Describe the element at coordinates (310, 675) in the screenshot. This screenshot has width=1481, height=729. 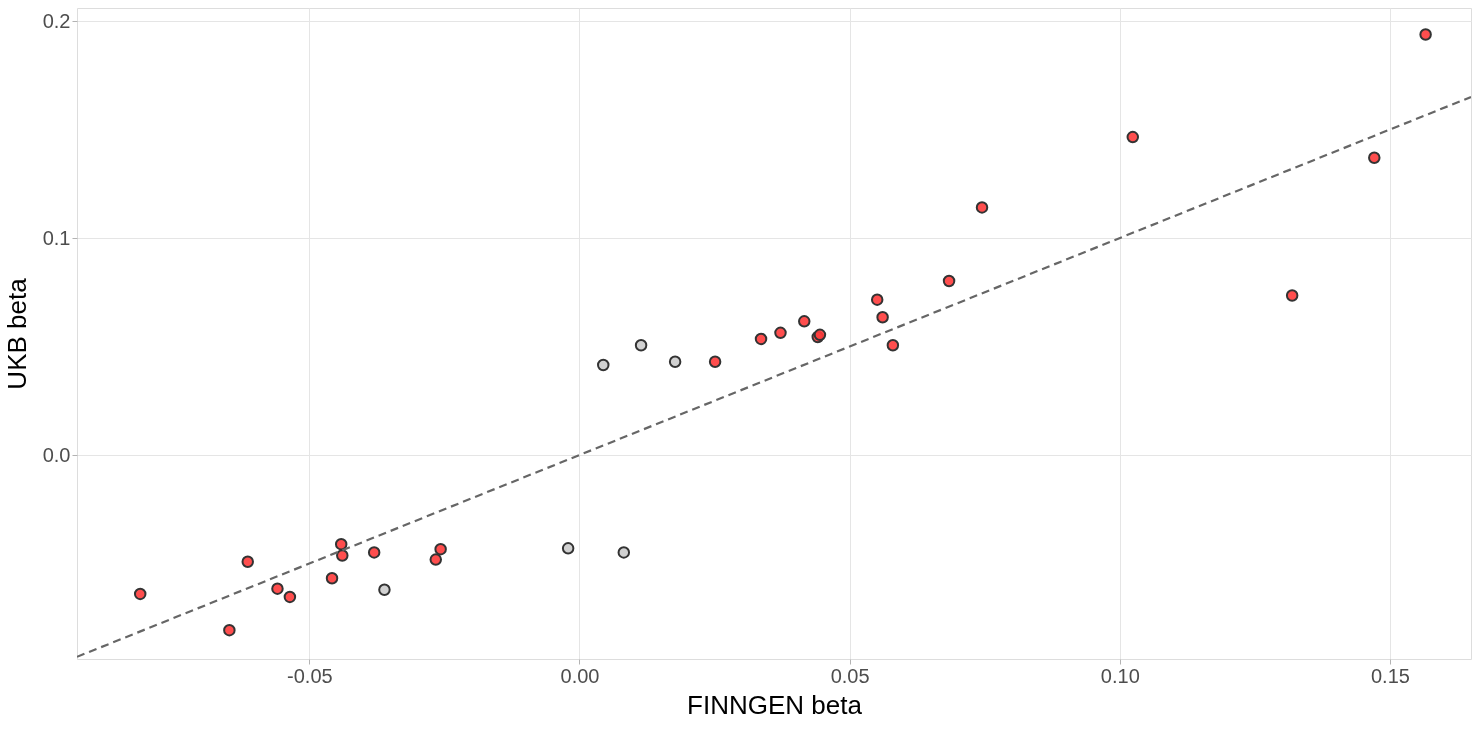
I see `x-tick-label: -0.05` at that location.